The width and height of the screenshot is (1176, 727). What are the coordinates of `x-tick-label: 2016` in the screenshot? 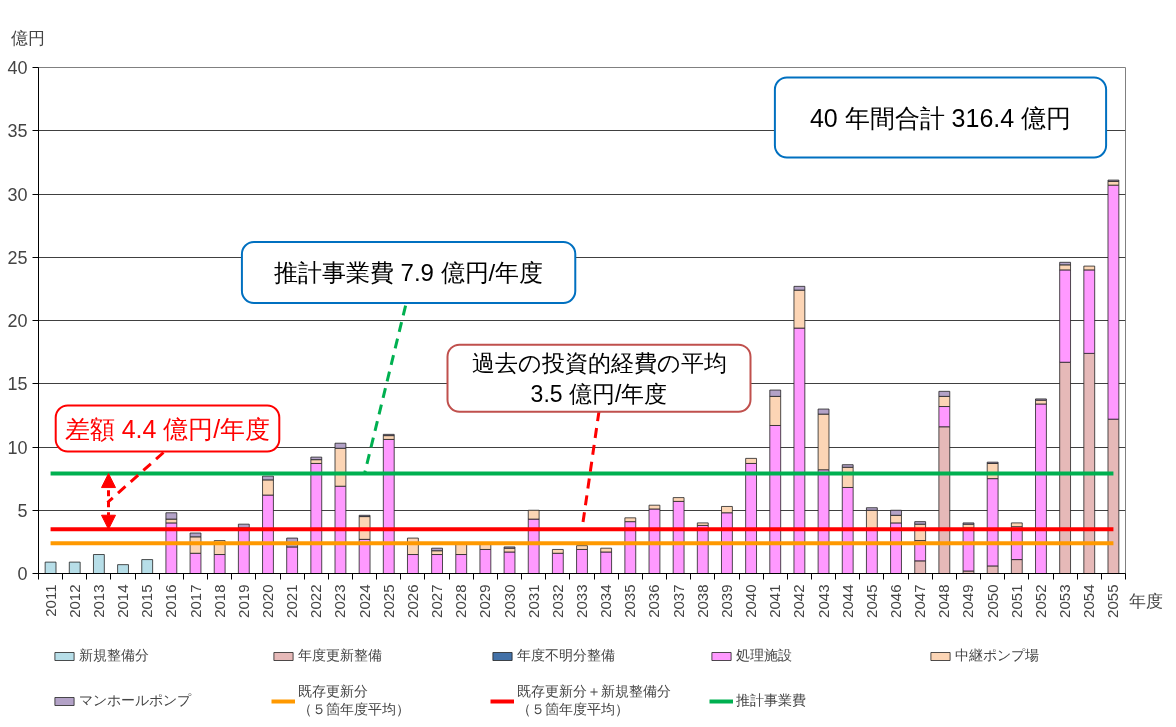 It's located at (171, 601).